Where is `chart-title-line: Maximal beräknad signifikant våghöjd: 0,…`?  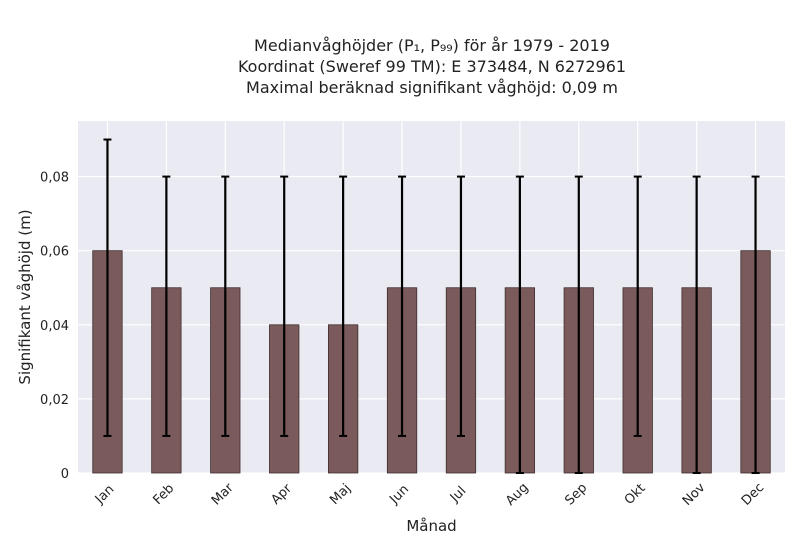
chart-title-line: Maximal beräknad signifikant våghöjd: 0,… is located at coordinates (432, 87).